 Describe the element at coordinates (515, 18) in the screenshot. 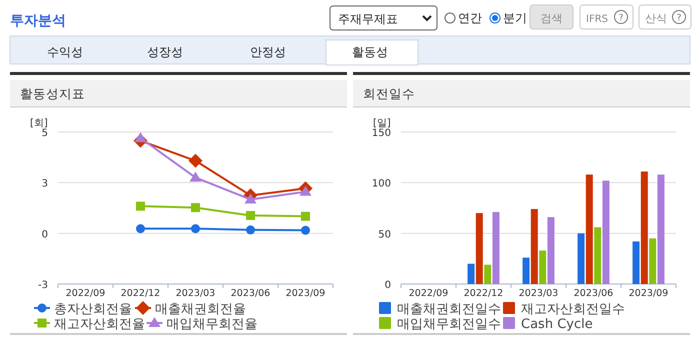

I see `text: 분기` at that location.